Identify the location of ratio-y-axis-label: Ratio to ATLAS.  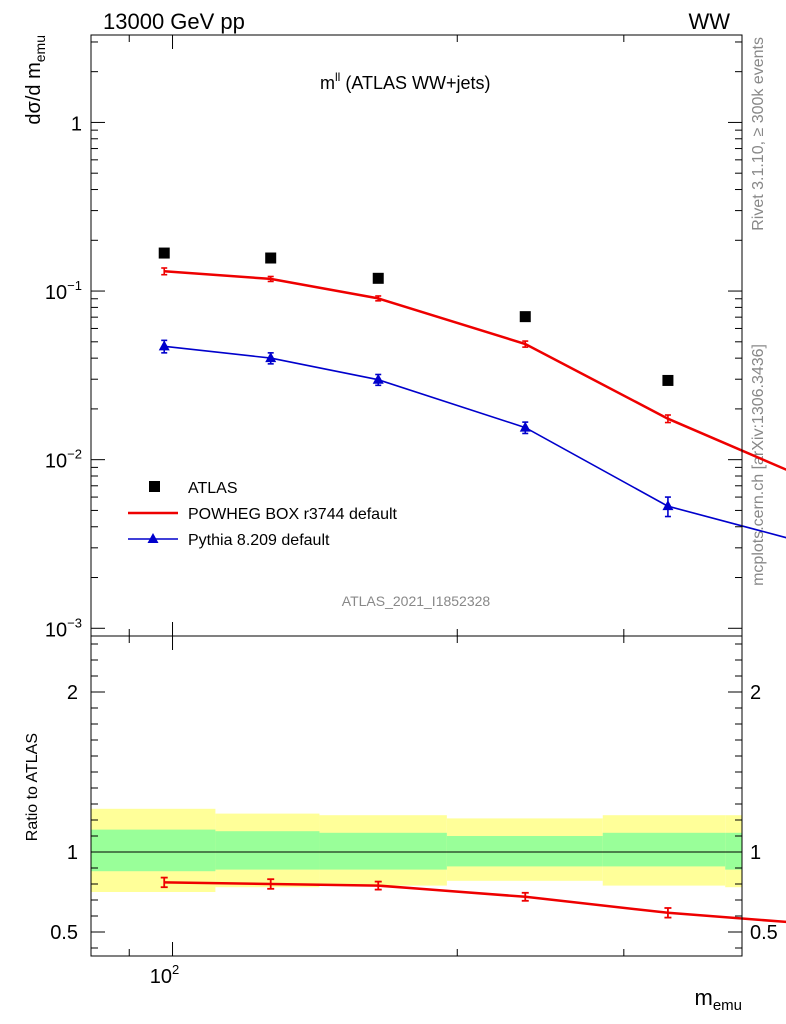
(32, 787).